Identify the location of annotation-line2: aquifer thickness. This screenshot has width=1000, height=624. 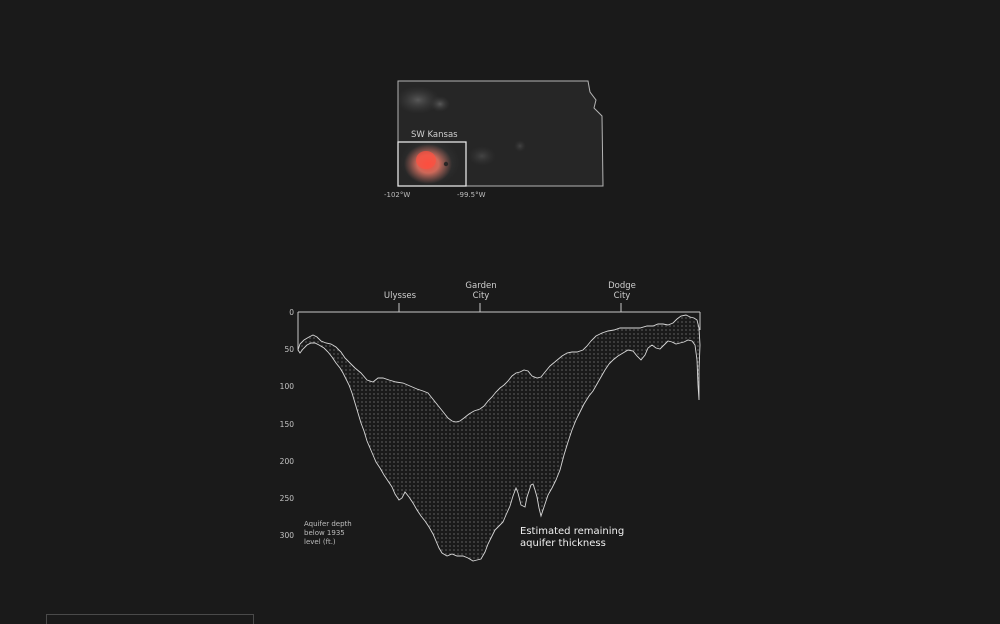
(563, 543).